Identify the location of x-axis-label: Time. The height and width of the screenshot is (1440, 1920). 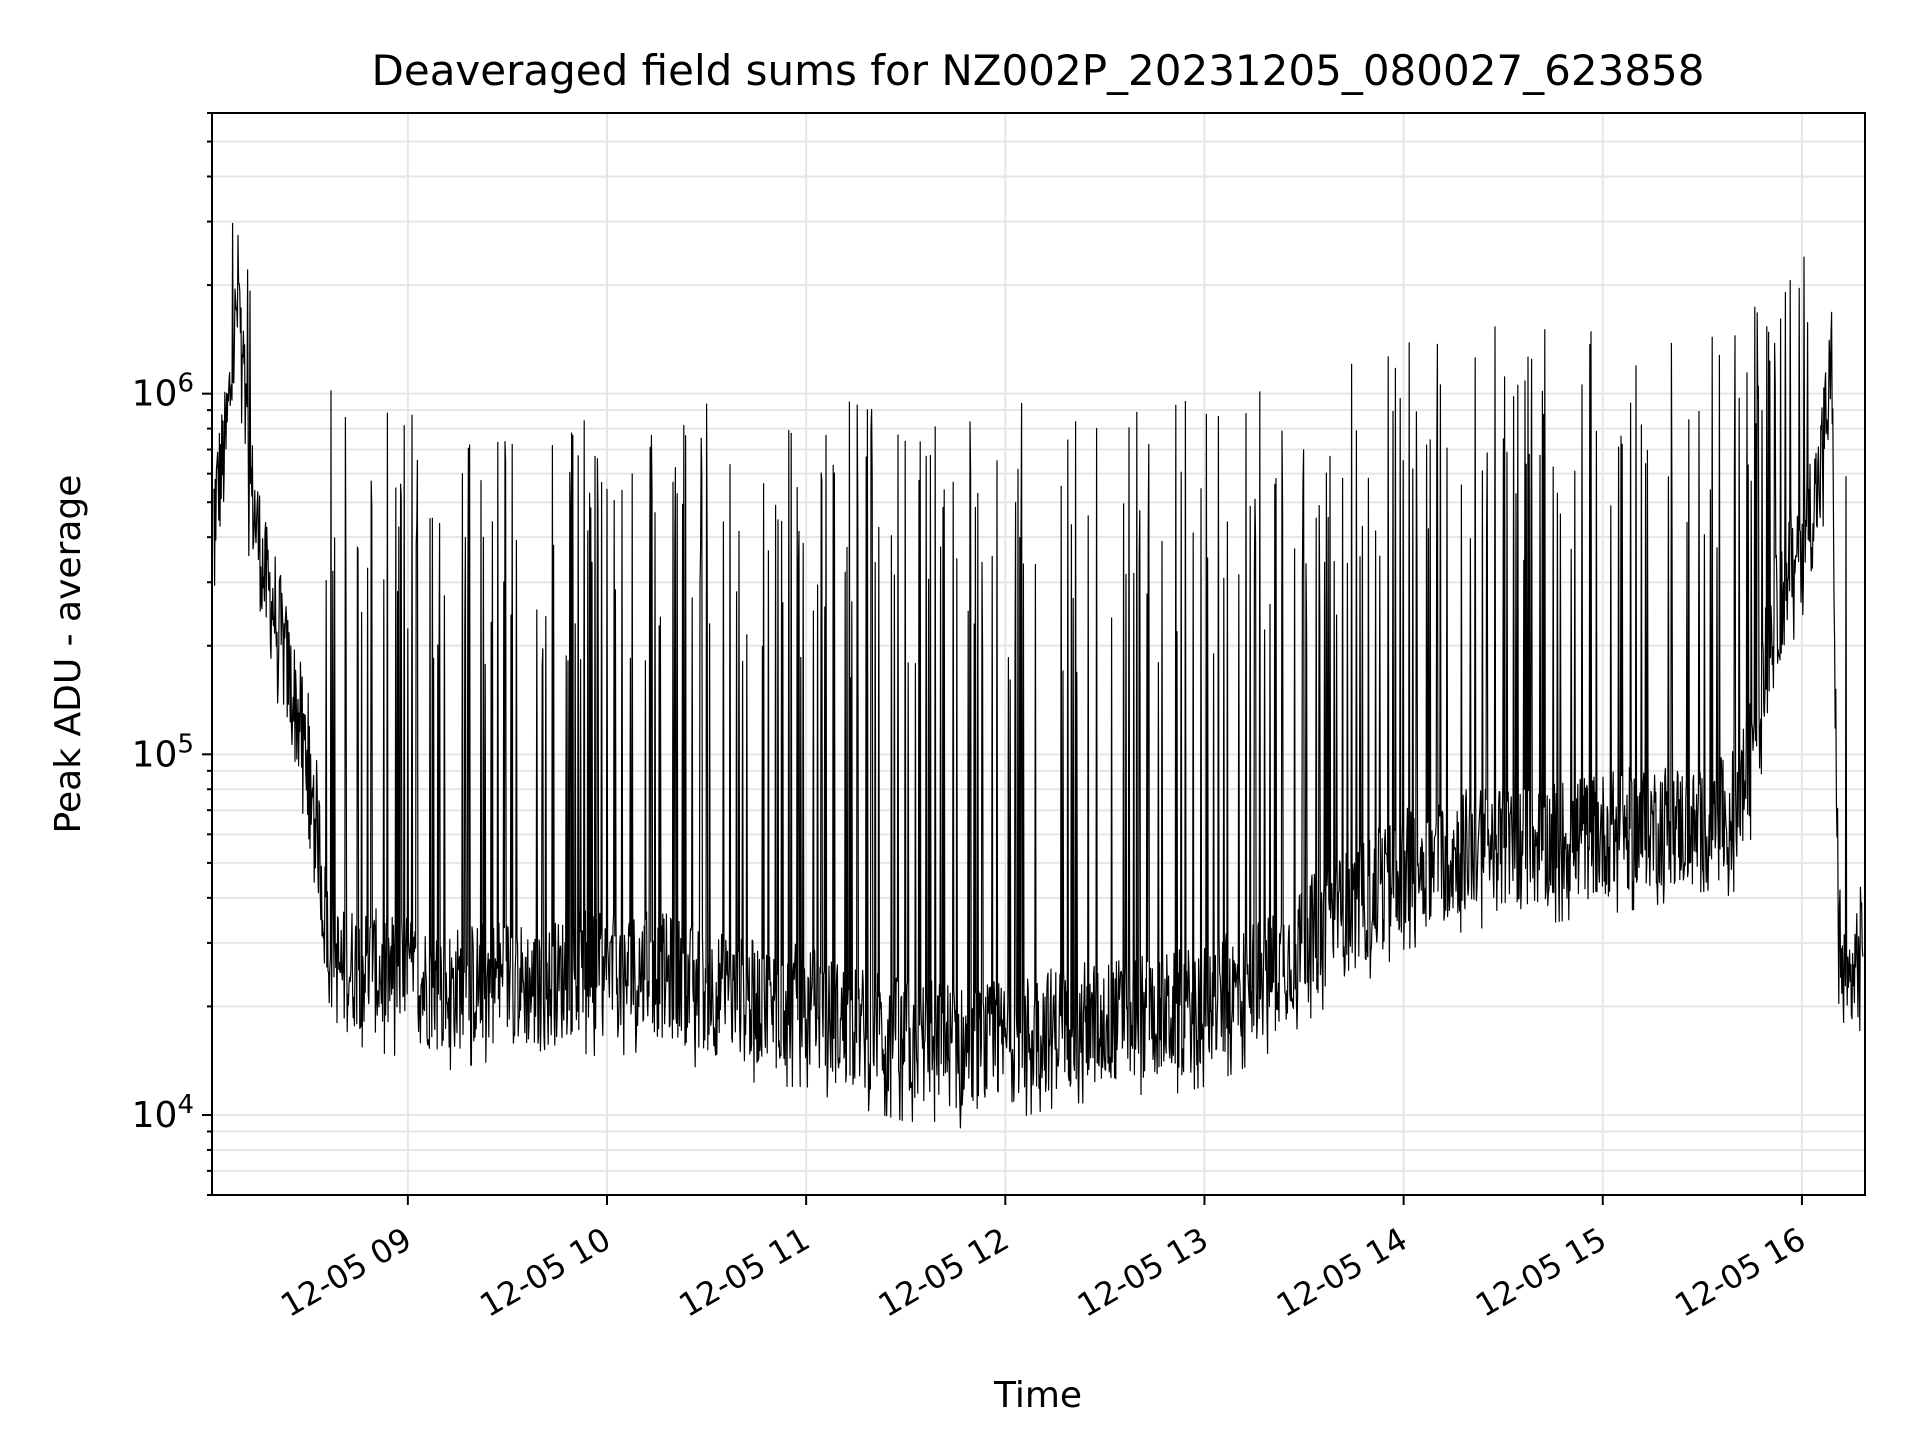
(1037, 1395).